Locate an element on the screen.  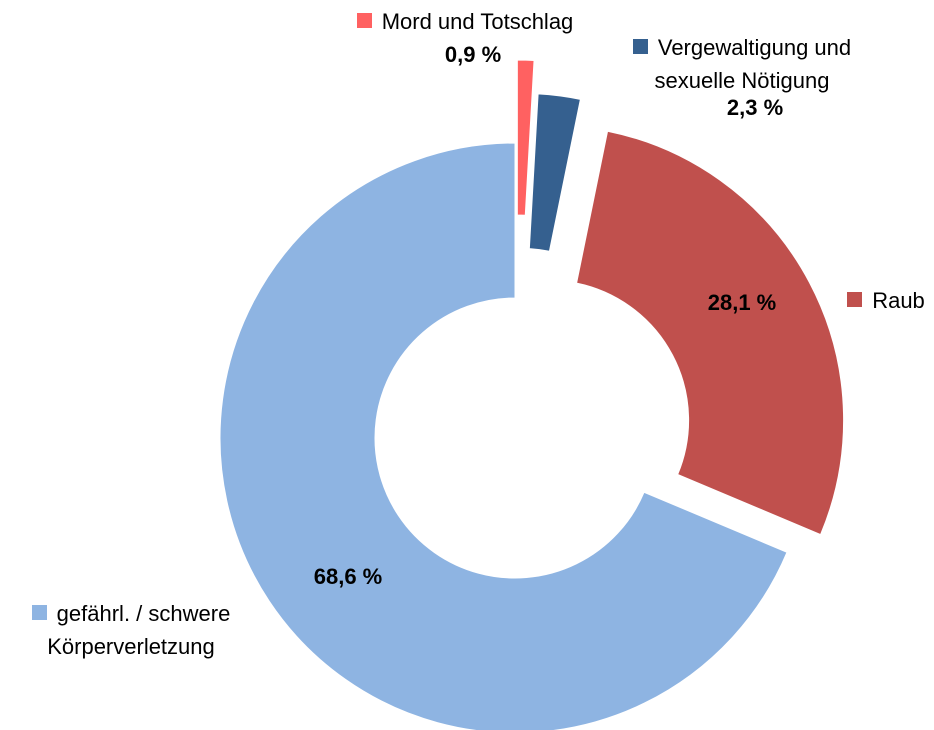
data-label: 28,1 % is located at coordinates (742, 302).